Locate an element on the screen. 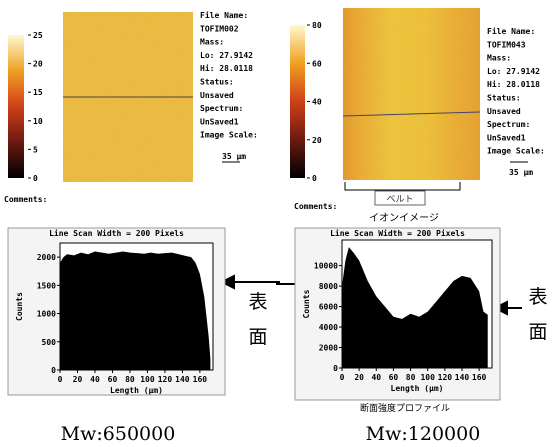 The width and height of the screenshot is (552, 447). label-box is located at coordinates (400, 198).